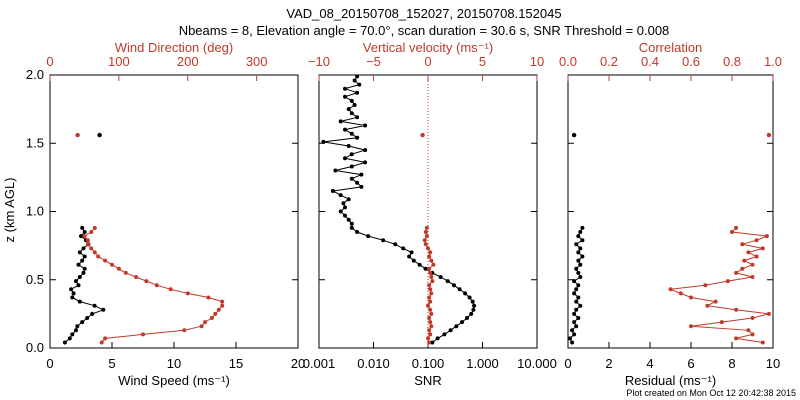 Image resolution: width=800 pixels, height=400 pixels. What do you see at coordinates (236, 363) in the screenshot?
I see `x-tick-label: 15` at bounding box center [236, 363].